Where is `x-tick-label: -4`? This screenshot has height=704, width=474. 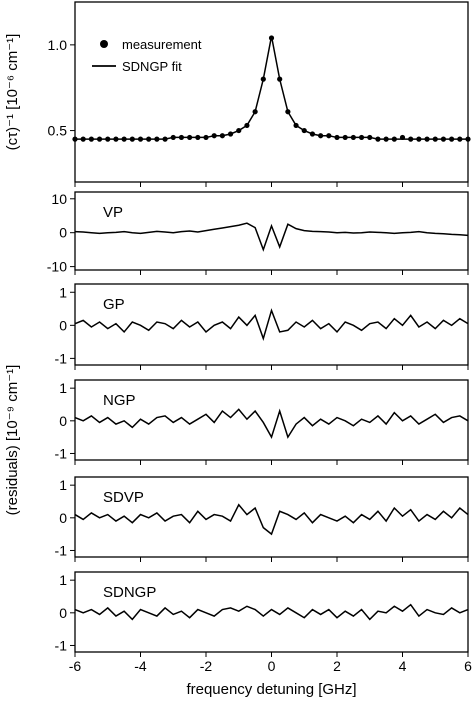 x-tick-label: -4 is located at coordinates (140, 666).